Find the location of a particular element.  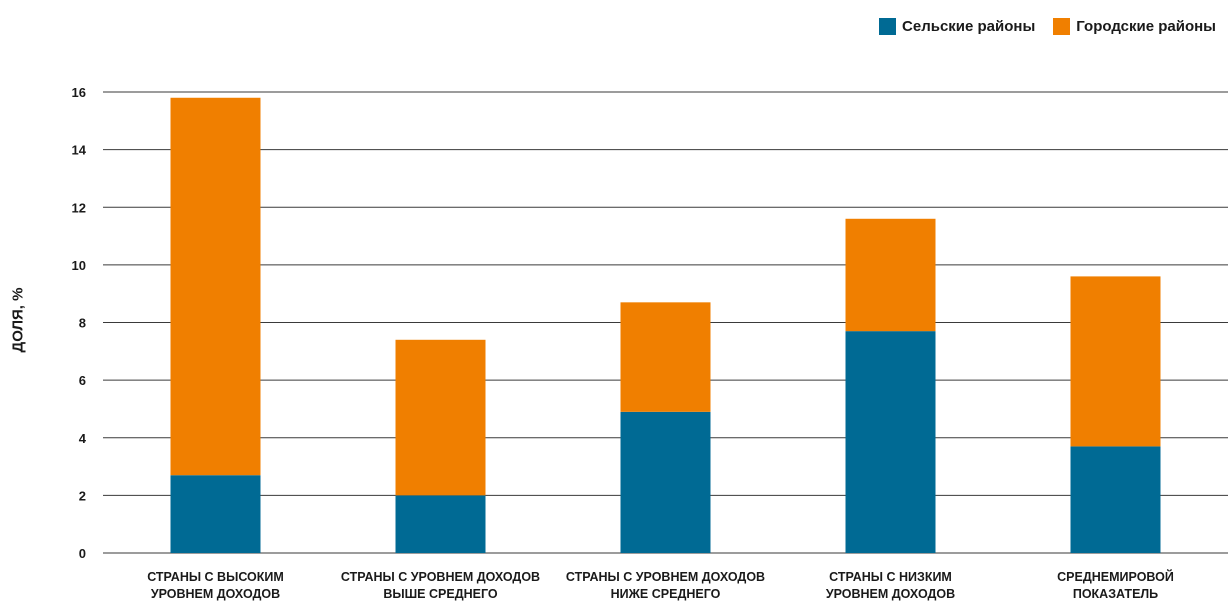

y-tick-label-14: 14 is located at coordinates (79, 150).